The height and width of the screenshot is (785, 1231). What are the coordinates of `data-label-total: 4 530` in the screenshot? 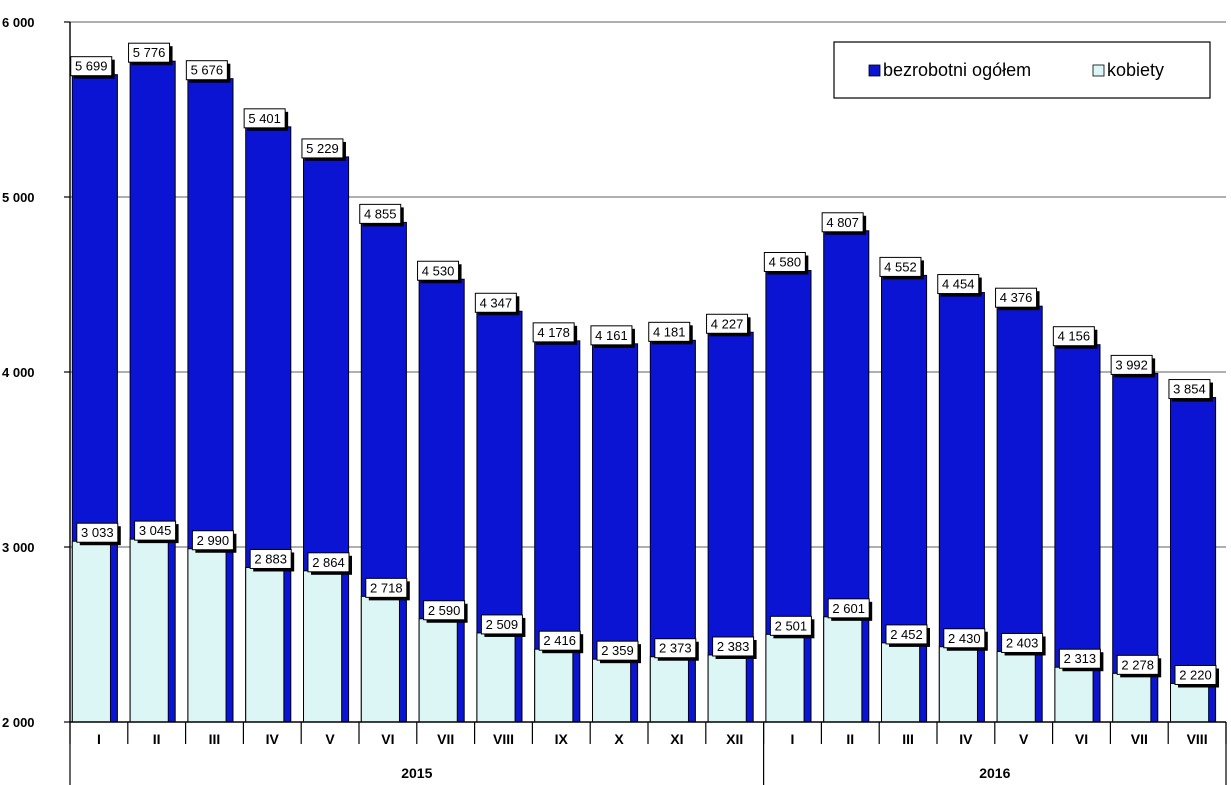 It's located at (438, 270).